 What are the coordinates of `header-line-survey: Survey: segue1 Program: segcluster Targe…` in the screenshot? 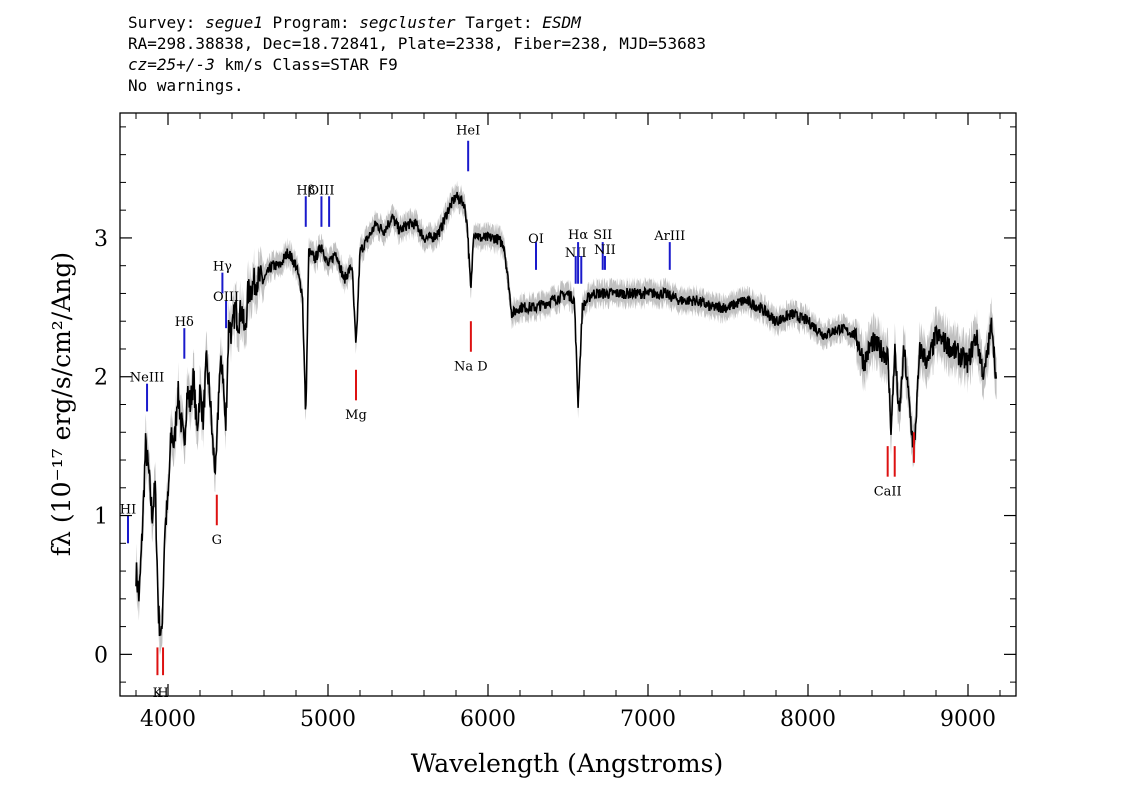 It's located at (417, 22).